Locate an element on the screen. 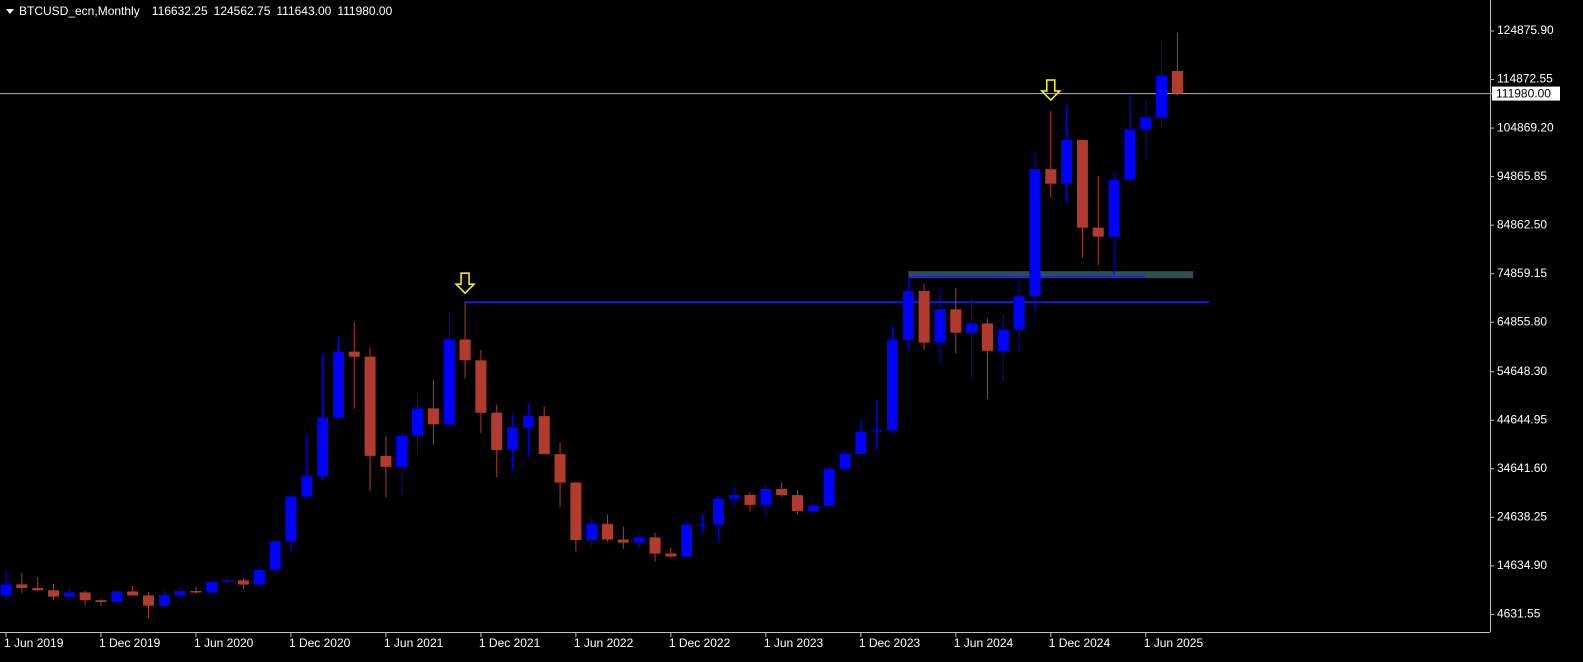 This screenshot has height=662, width=1583. y-tick-label: 104869.20 is located at coordinates (1525, 127).